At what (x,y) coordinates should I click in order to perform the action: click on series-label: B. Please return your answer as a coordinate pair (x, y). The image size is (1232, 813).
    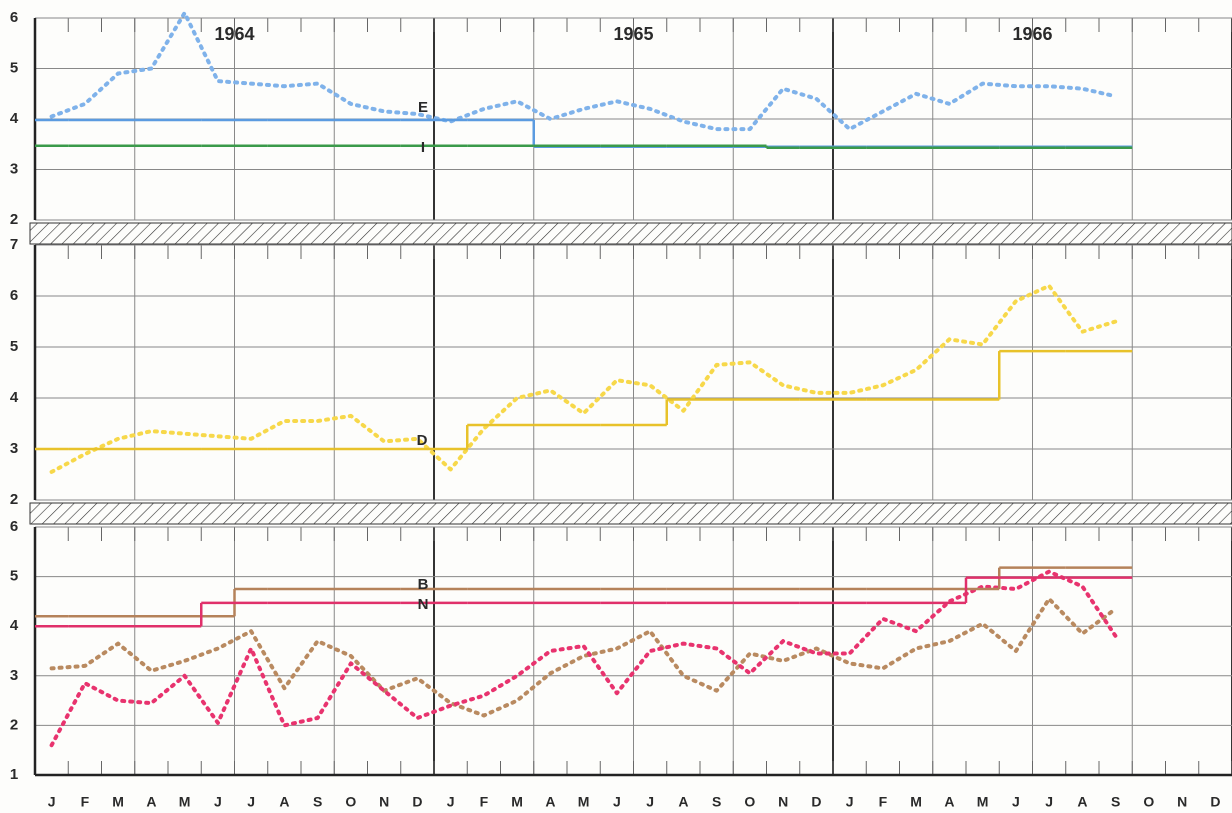
    Looking at the image, I should click on (423, 584).